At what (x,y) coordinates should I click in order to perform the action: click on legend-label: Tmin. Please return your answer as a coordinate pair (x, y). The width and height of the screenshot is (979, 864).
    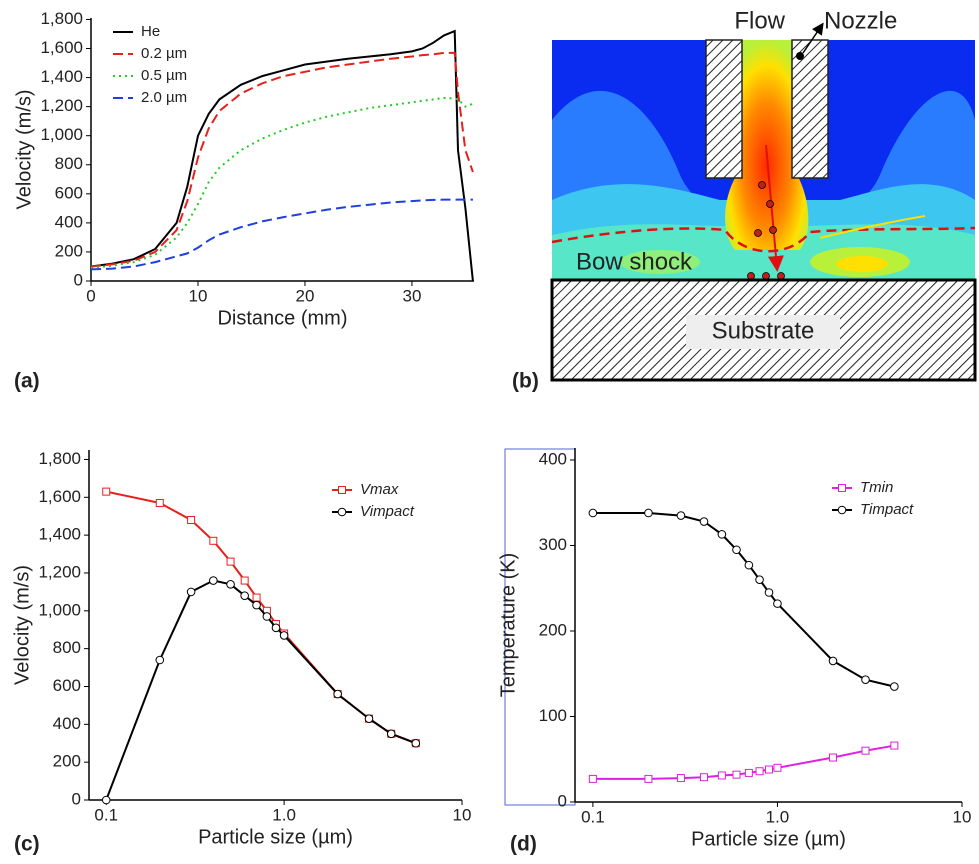
    Looking at the image, I should click on (876, 487).